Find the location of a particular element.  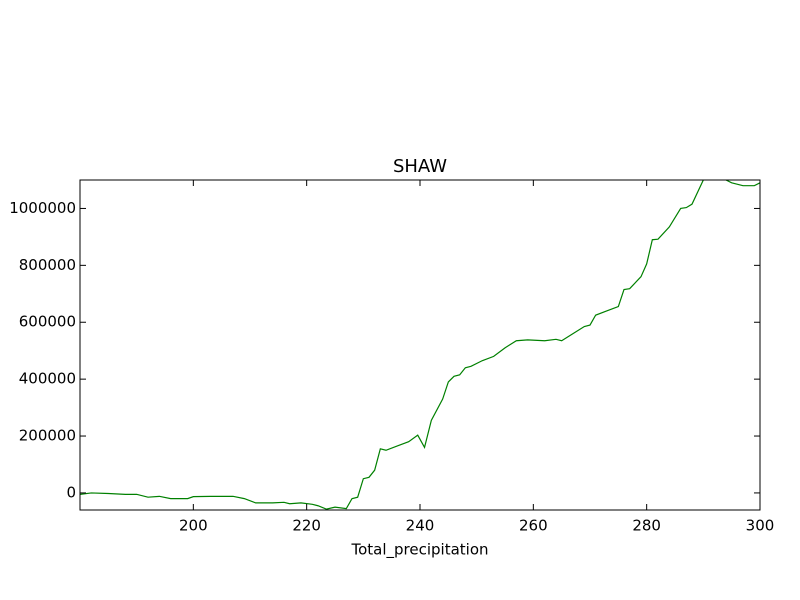

x-axis-label: Total_precipitation is located at coordinates (419, 550).